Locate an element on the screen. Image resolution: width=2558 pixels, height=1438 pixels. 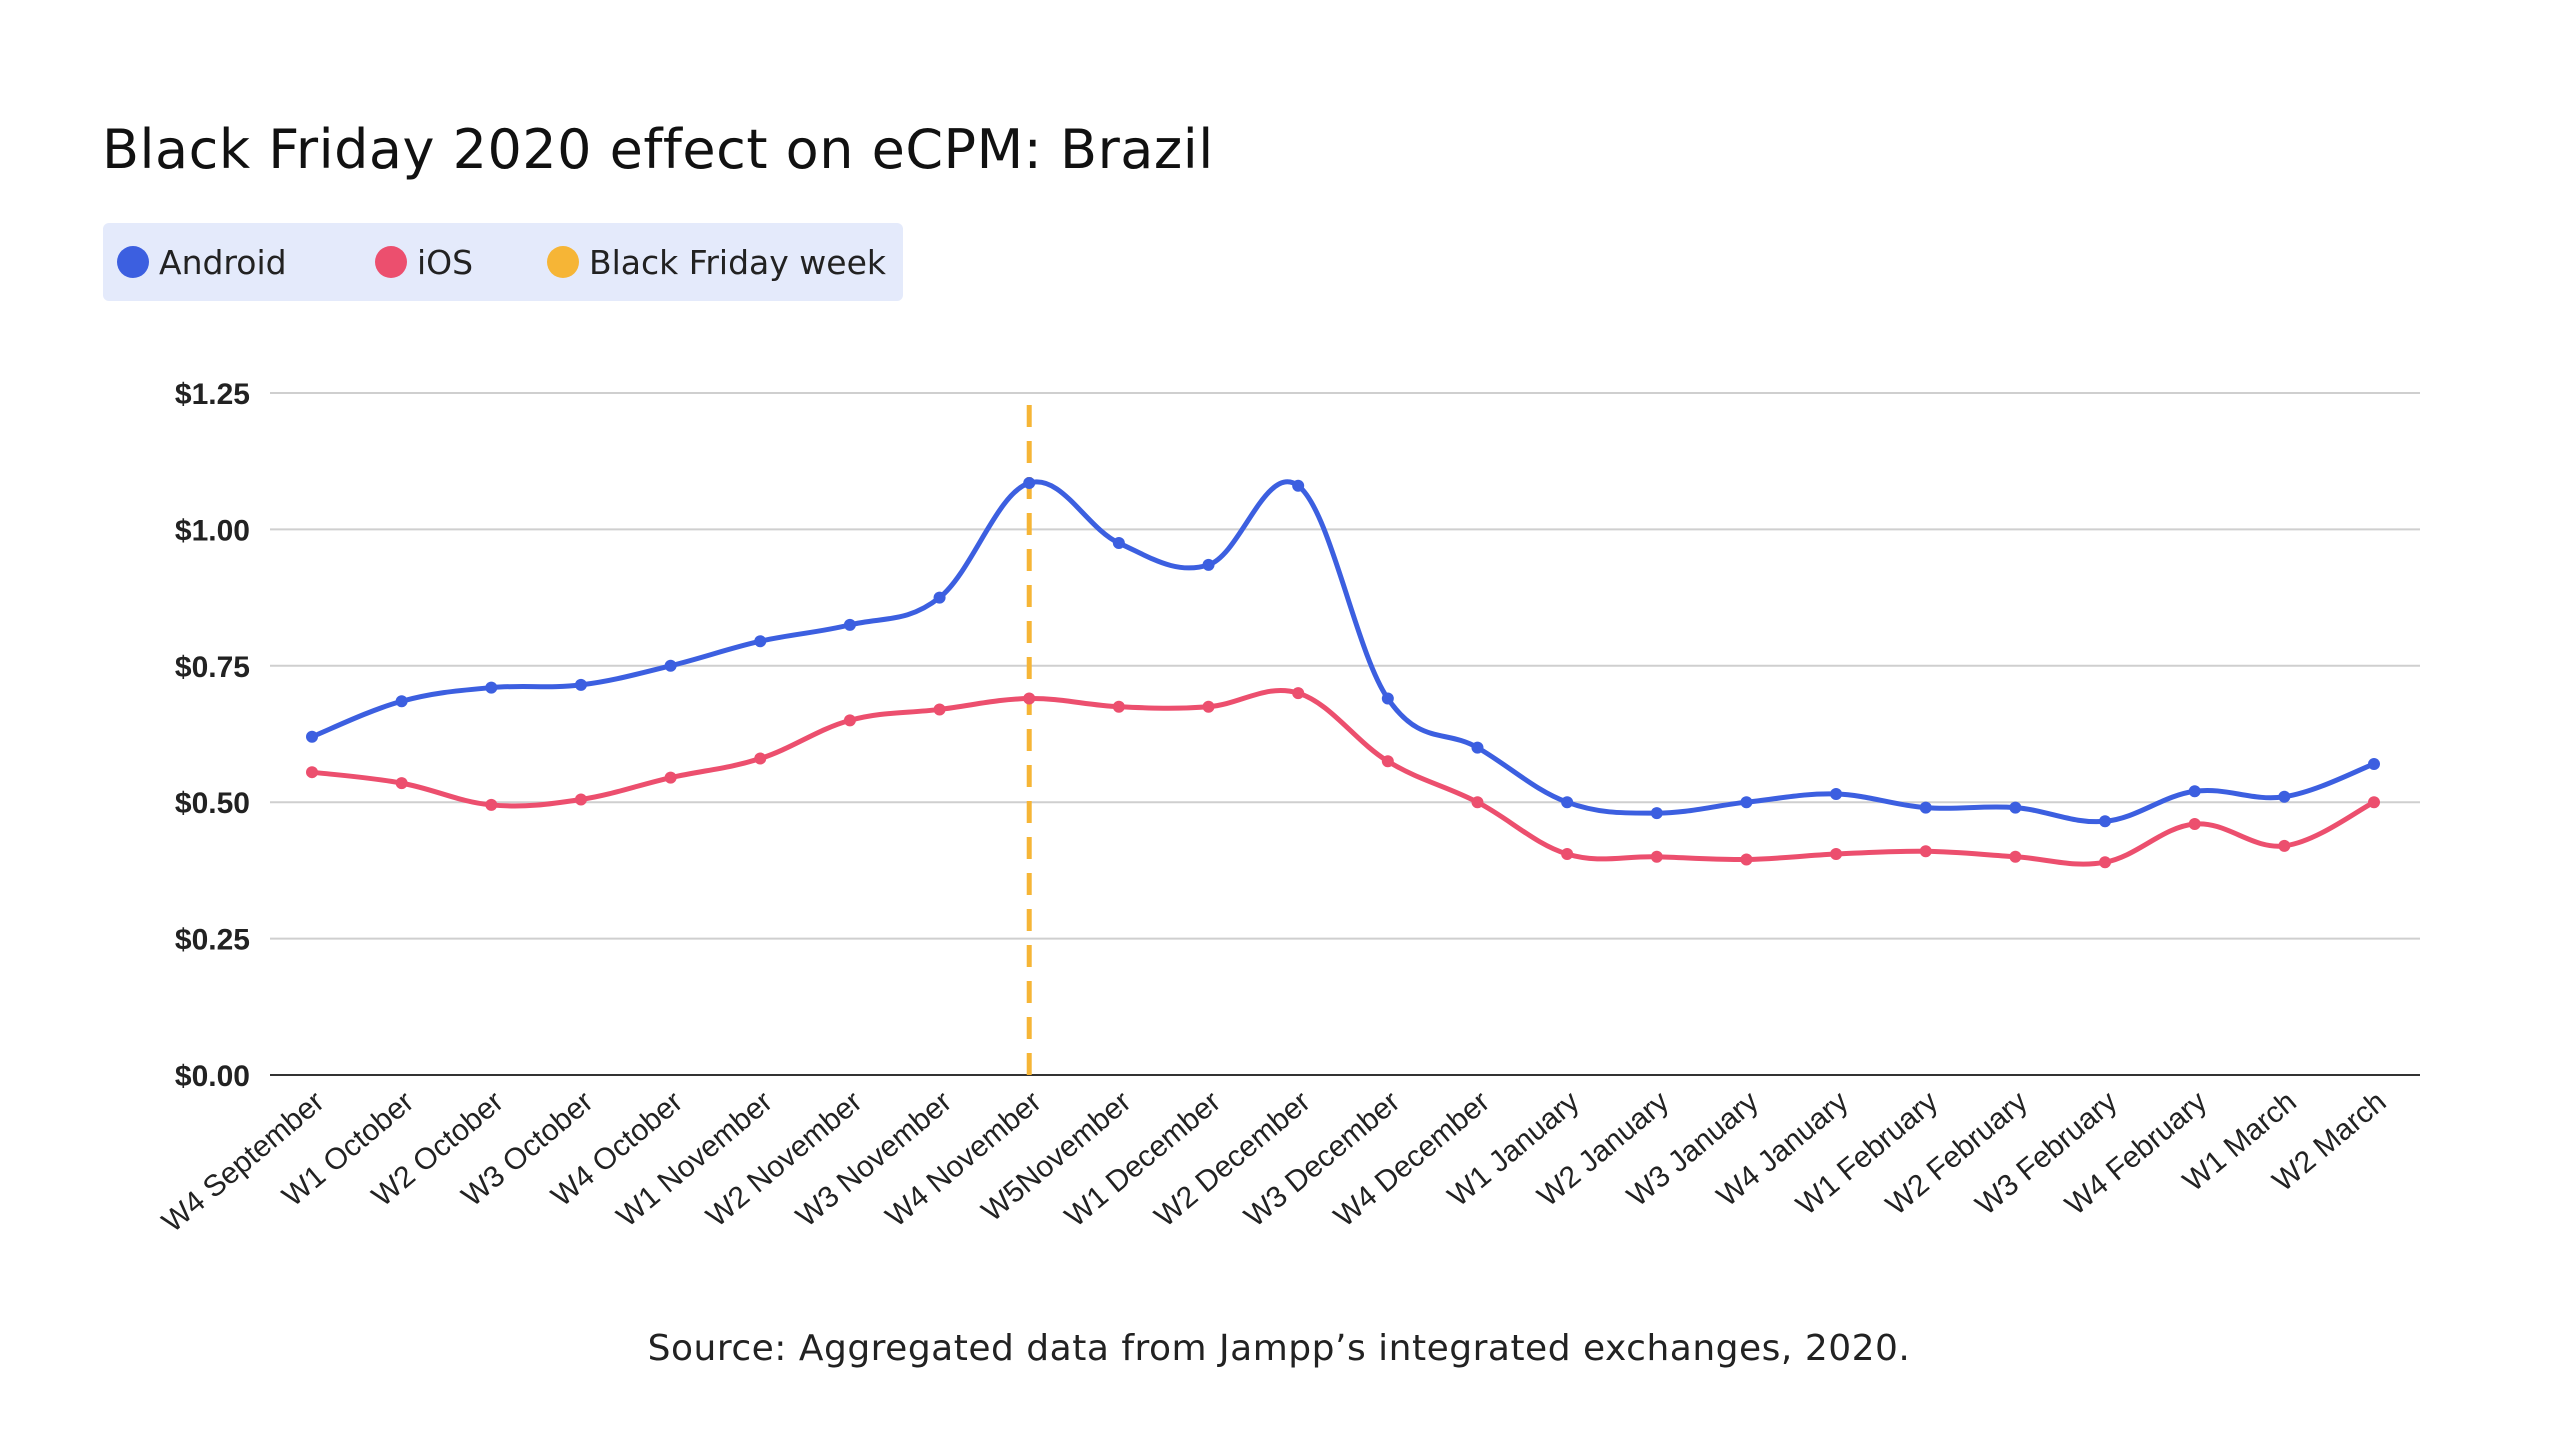
legend-black-friday-label: Black Friday week is located at coordinates (737, 262).